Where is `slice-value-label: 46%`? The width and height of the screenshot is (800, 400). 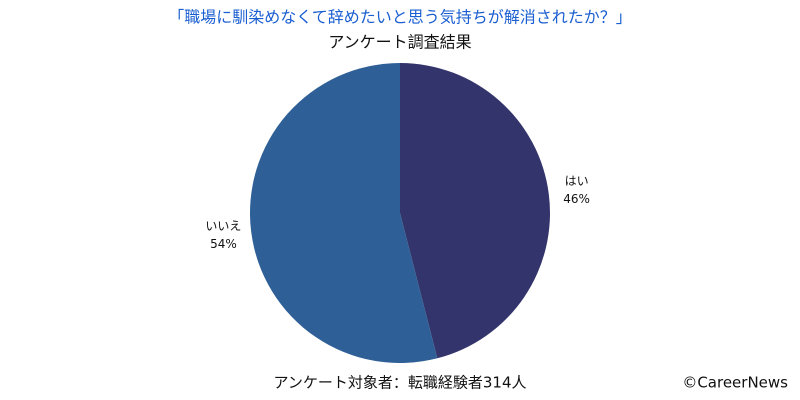 slice-value-label: 46% is located at coordinates (576, 199).